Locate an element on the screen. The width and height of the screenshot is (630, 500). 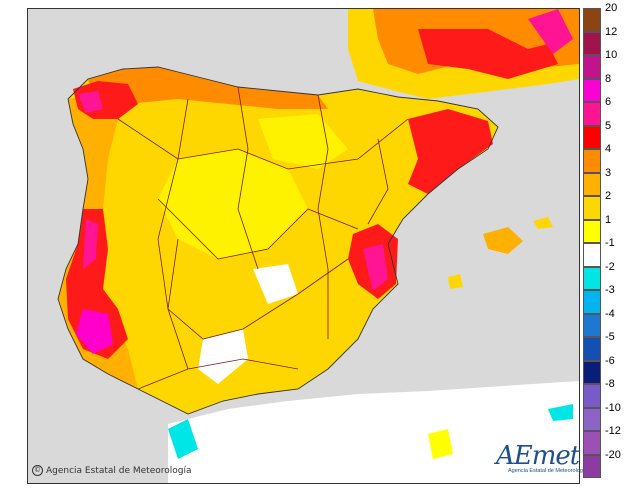
portugal-hotspot-south is located at coordinates (94, 331).